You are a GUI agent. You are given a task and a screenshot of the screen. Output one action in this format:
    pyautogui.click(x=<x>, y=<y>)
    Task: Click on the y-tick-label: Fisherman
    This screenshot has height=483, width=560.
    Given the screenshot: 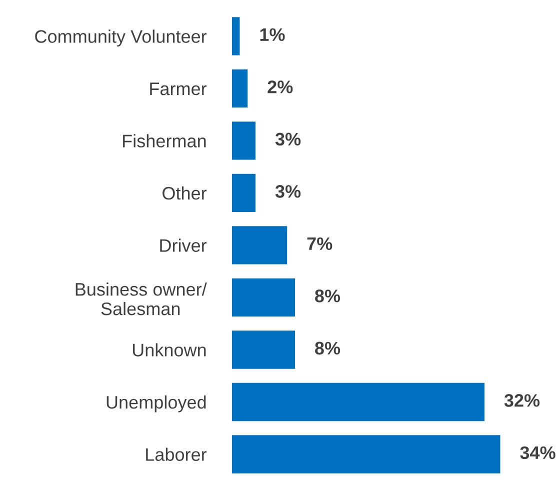 What is the action you would take?
    pyautogui.click(x=164, y=141)
    